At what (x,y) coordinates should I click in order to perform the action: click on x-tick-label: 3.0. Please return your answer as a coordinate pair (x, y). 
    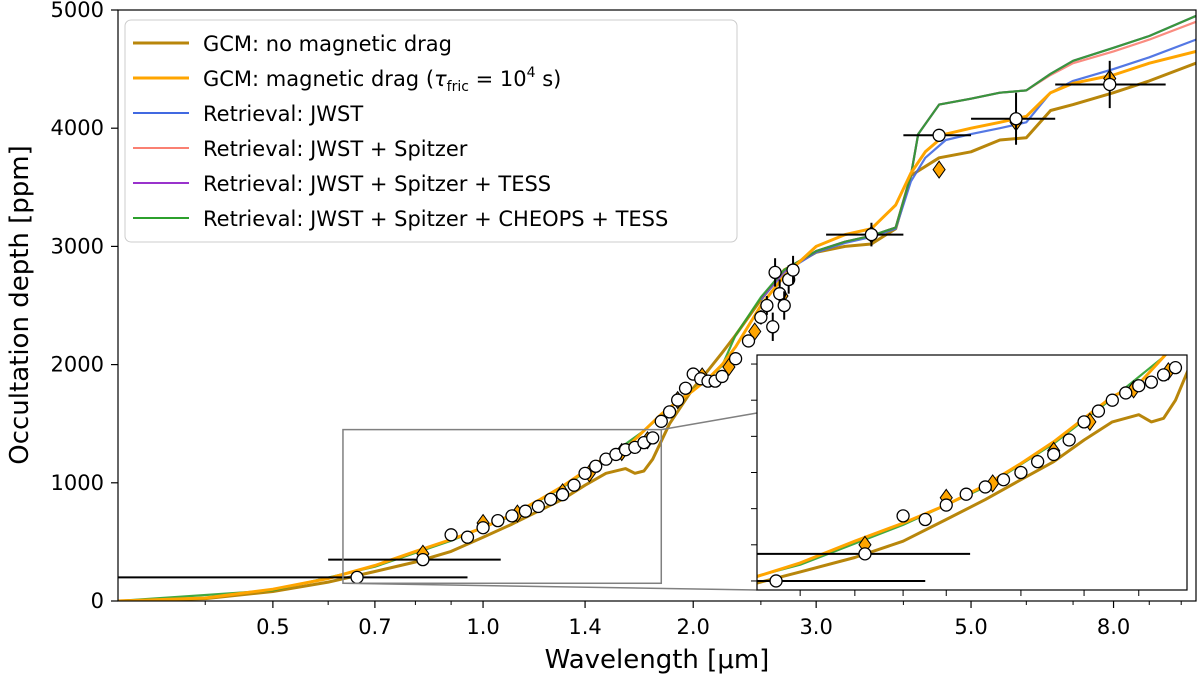
    Looking at the image, I should click on (815, 627).